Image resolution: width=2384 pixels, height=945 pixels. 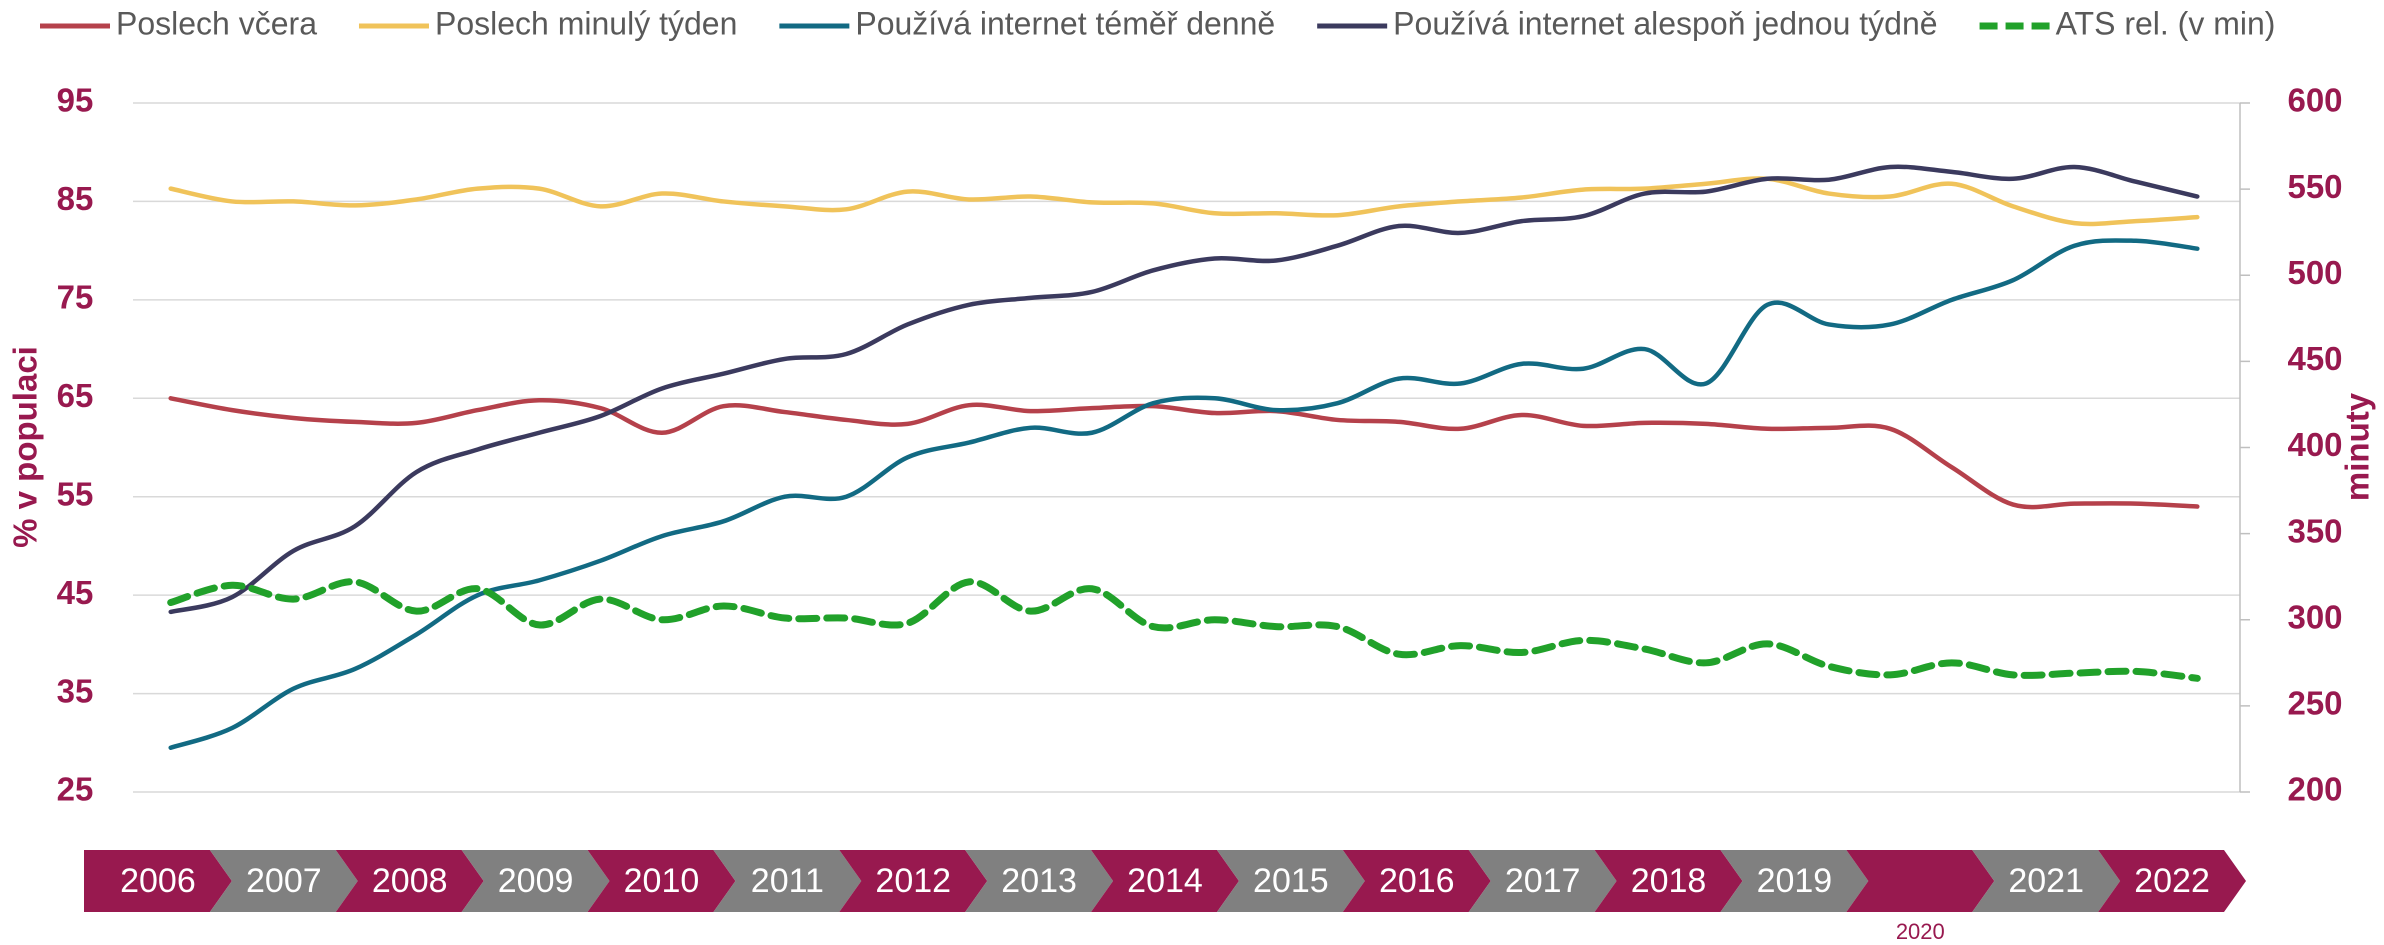 I want to click on y-tick-label: 25, so click(x=75, y=789).